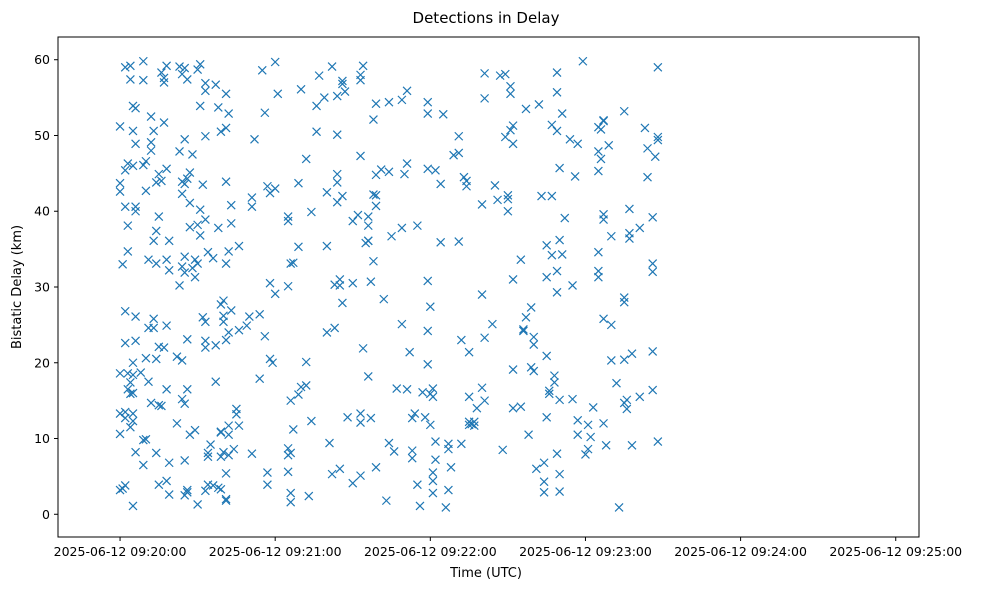  What do you see at coordinates (42, 287) in the screenshot?
I see `y-tick-label: 30` at bounding box center [42, 287].